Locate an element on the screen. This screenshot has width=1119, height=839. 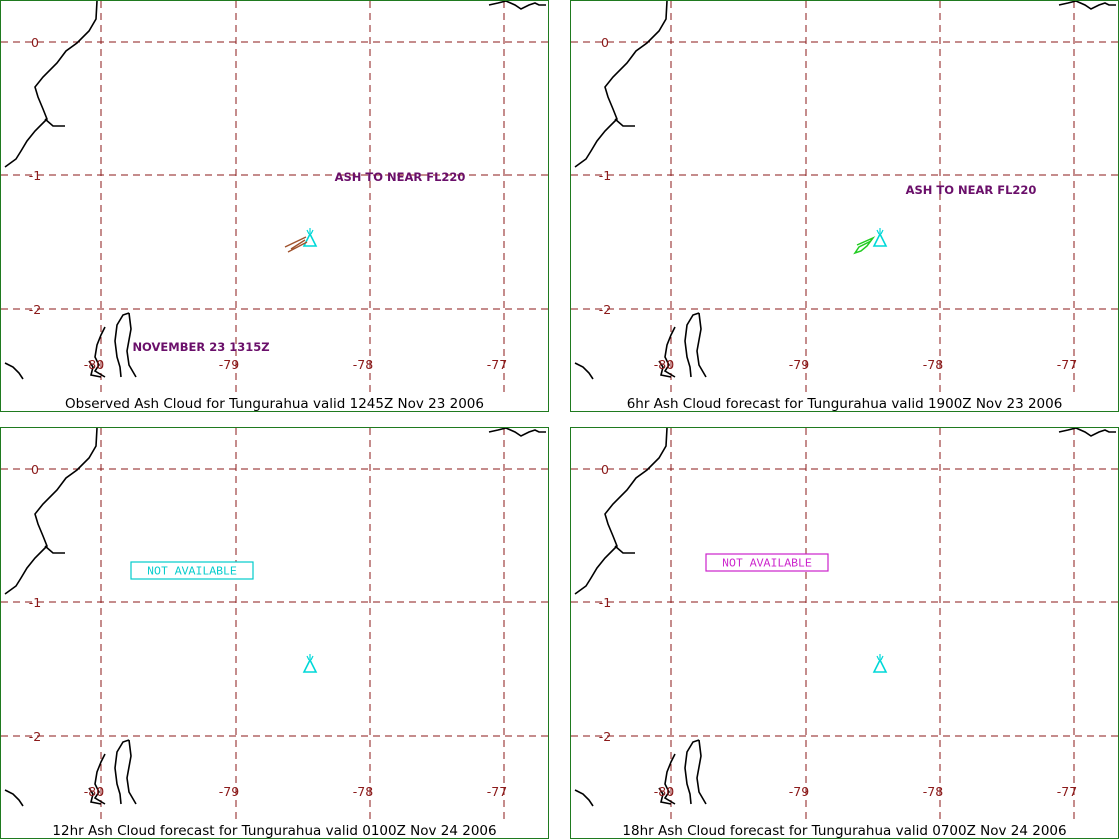
observed-ash-cloud is located at coordinates (296, 244).